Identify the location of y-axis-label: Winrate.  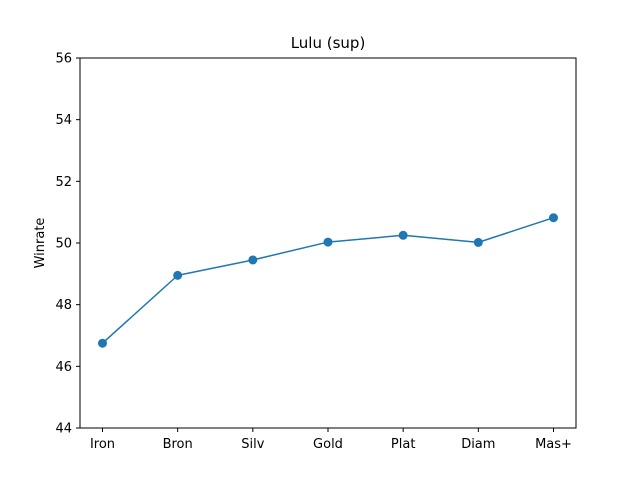
(40, 243).